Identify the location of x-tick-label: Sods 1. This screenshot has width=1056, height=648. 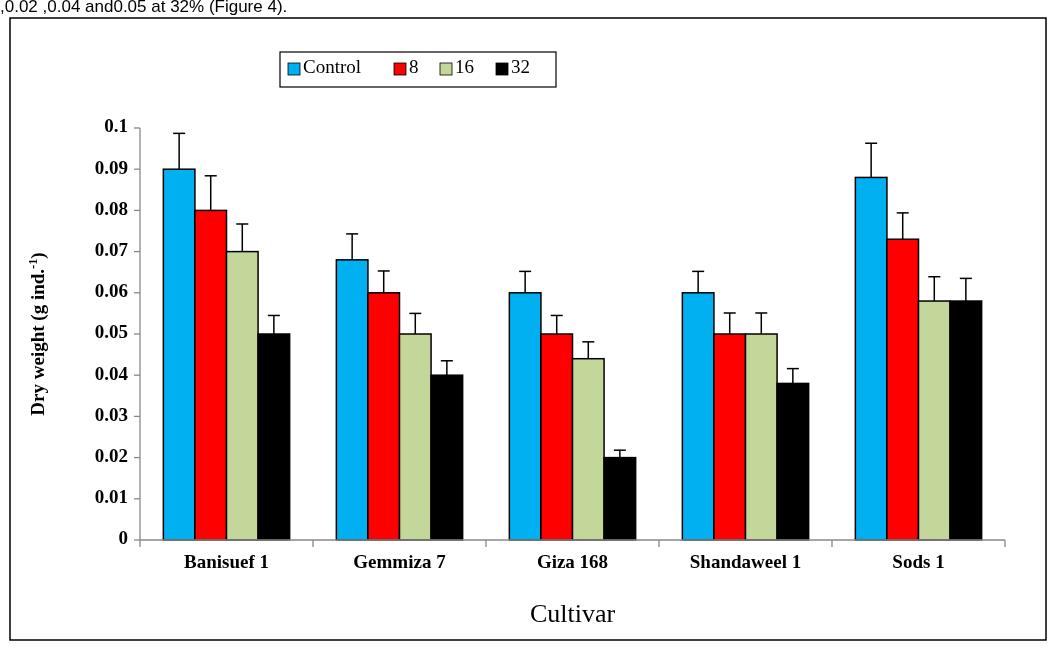
(918, 561).